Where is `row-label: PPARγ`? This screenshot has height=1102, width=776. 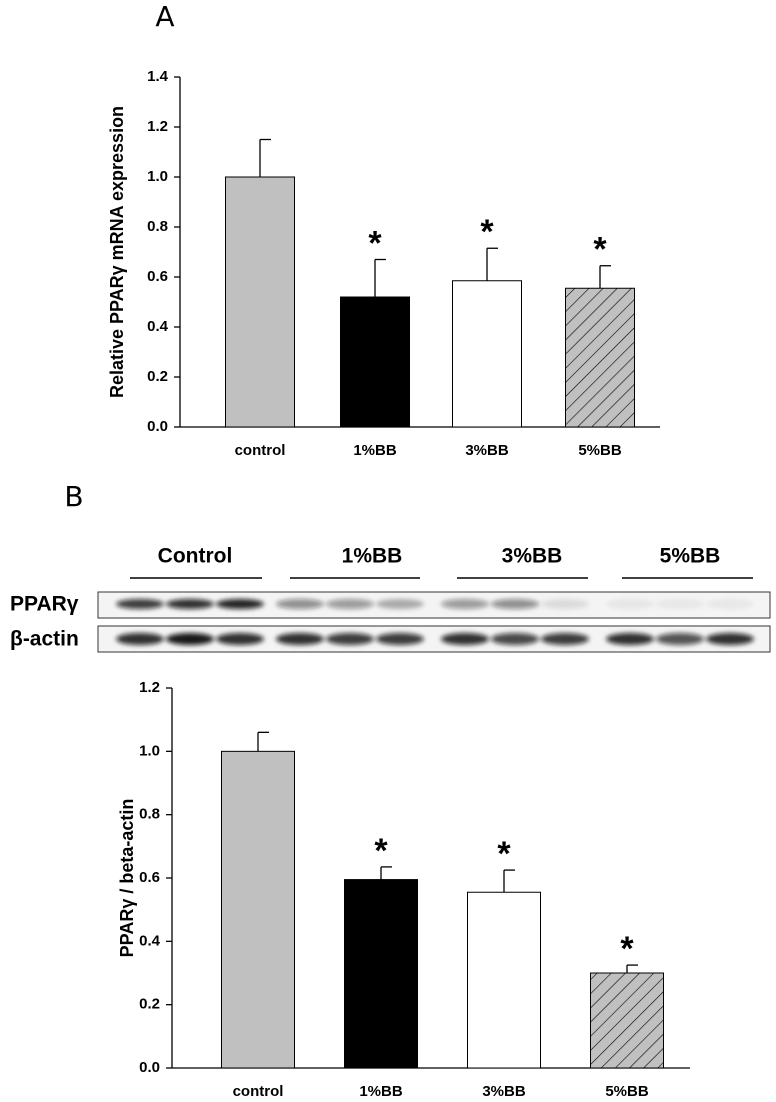
row-label: PPARγ is located at coordinates (44, 604).